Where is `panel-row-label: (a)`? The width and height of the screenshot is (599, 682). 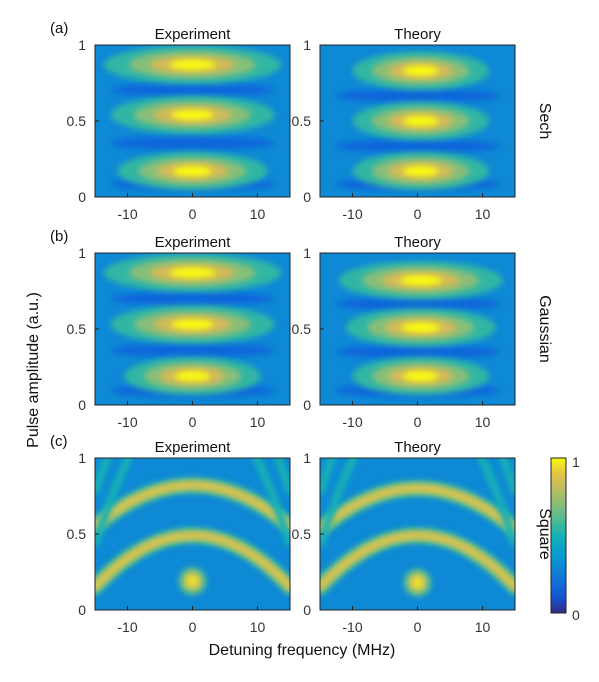
panel-row-label: (a) is located at coordinates (59, 28).